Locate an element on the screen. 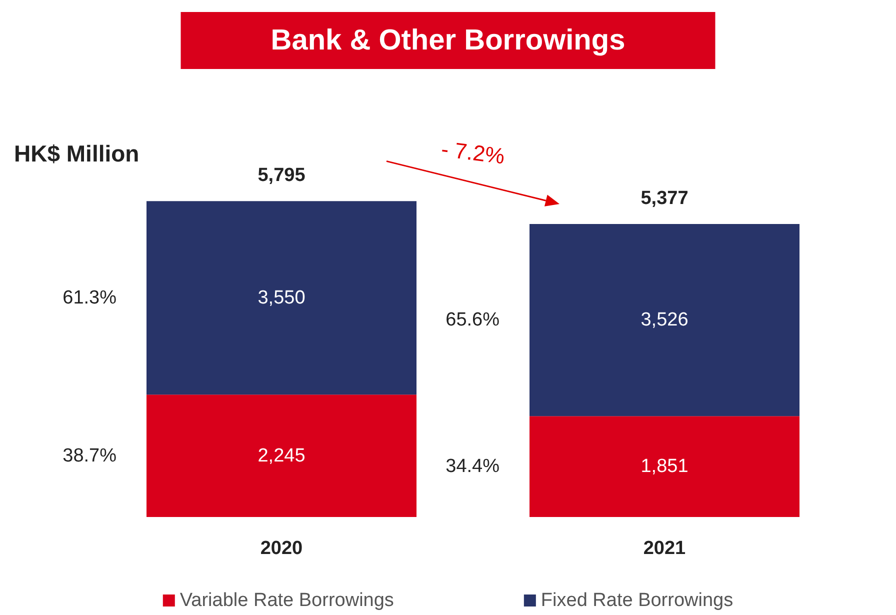  data-label: 1,851 is located at coordinates (664, 467).